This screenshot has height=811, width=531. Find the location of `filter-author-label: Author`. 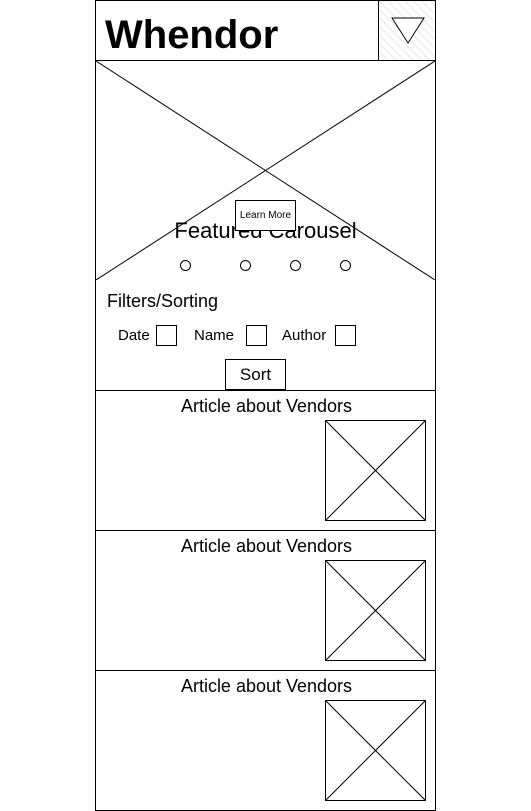

filter-author-label: Author is located at coordinates (304, 335).